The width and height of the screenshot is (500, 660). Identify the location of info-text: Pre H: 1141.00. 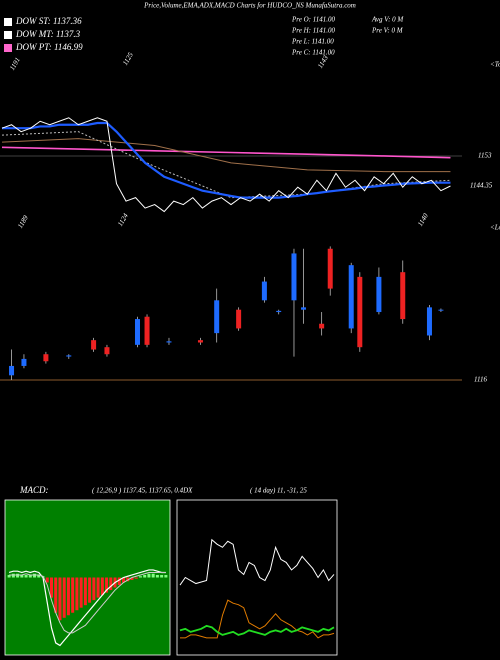
(313, 31).